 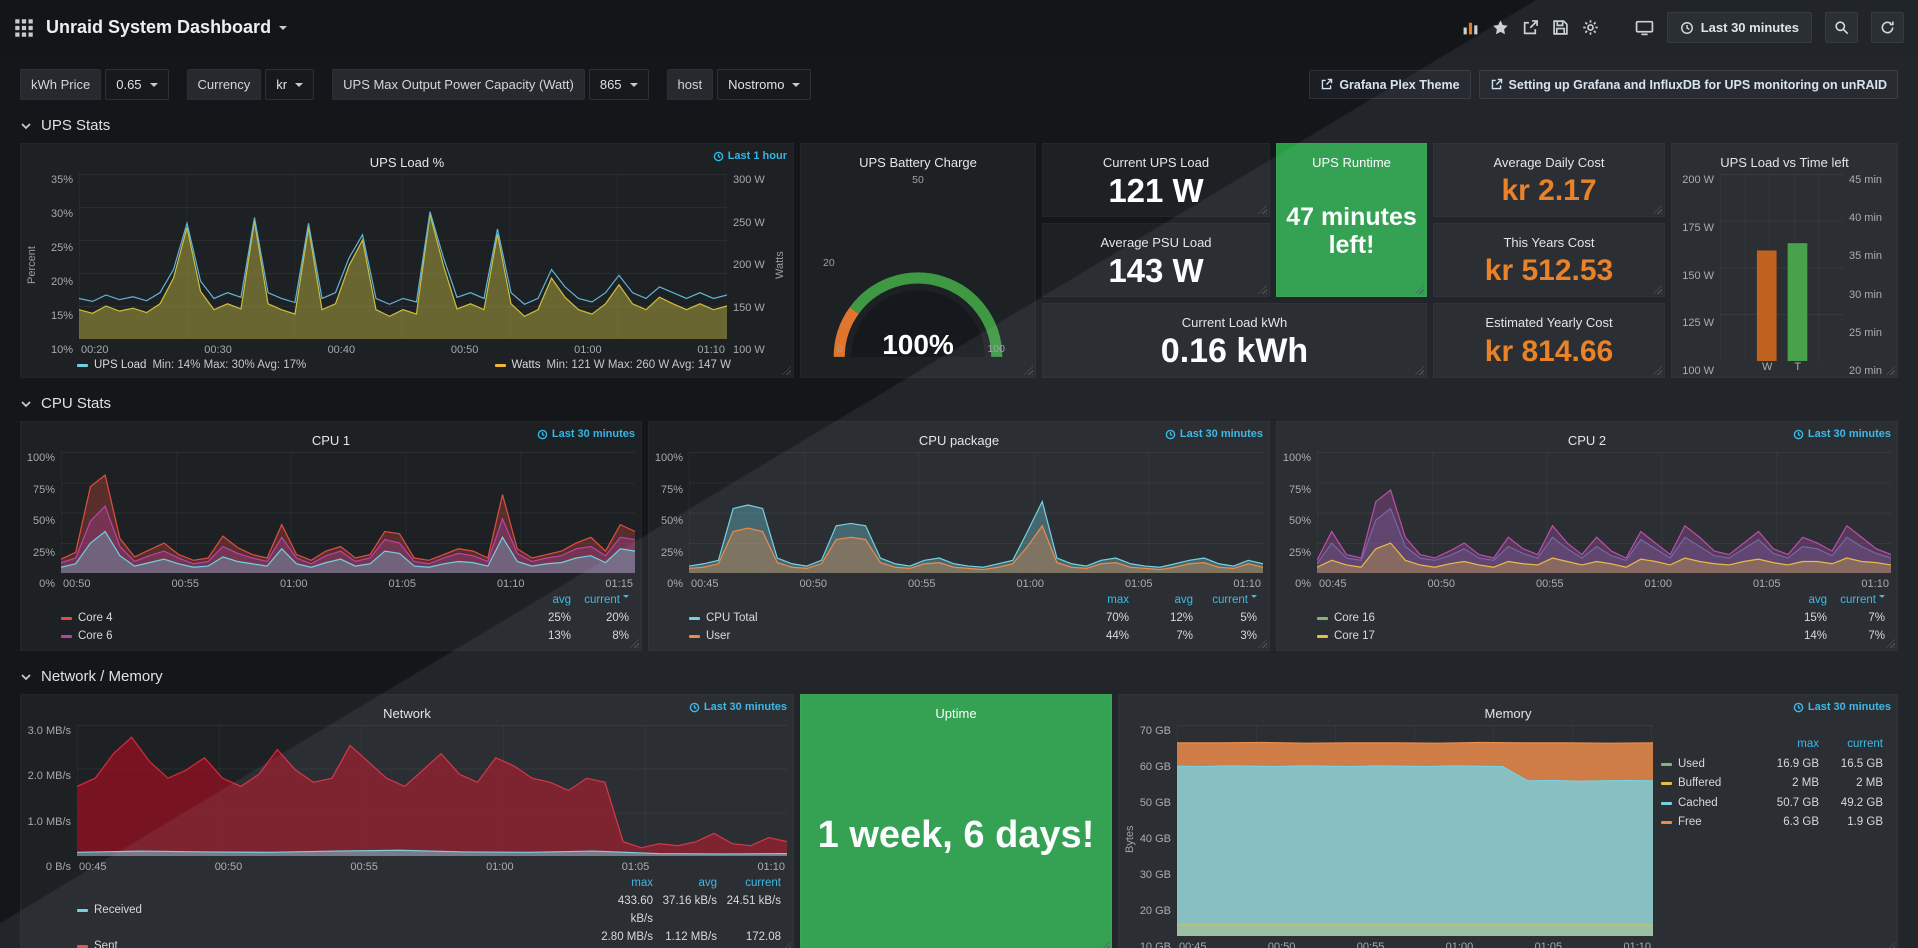 I want to click on network-chart, so click(x=432, y=790).